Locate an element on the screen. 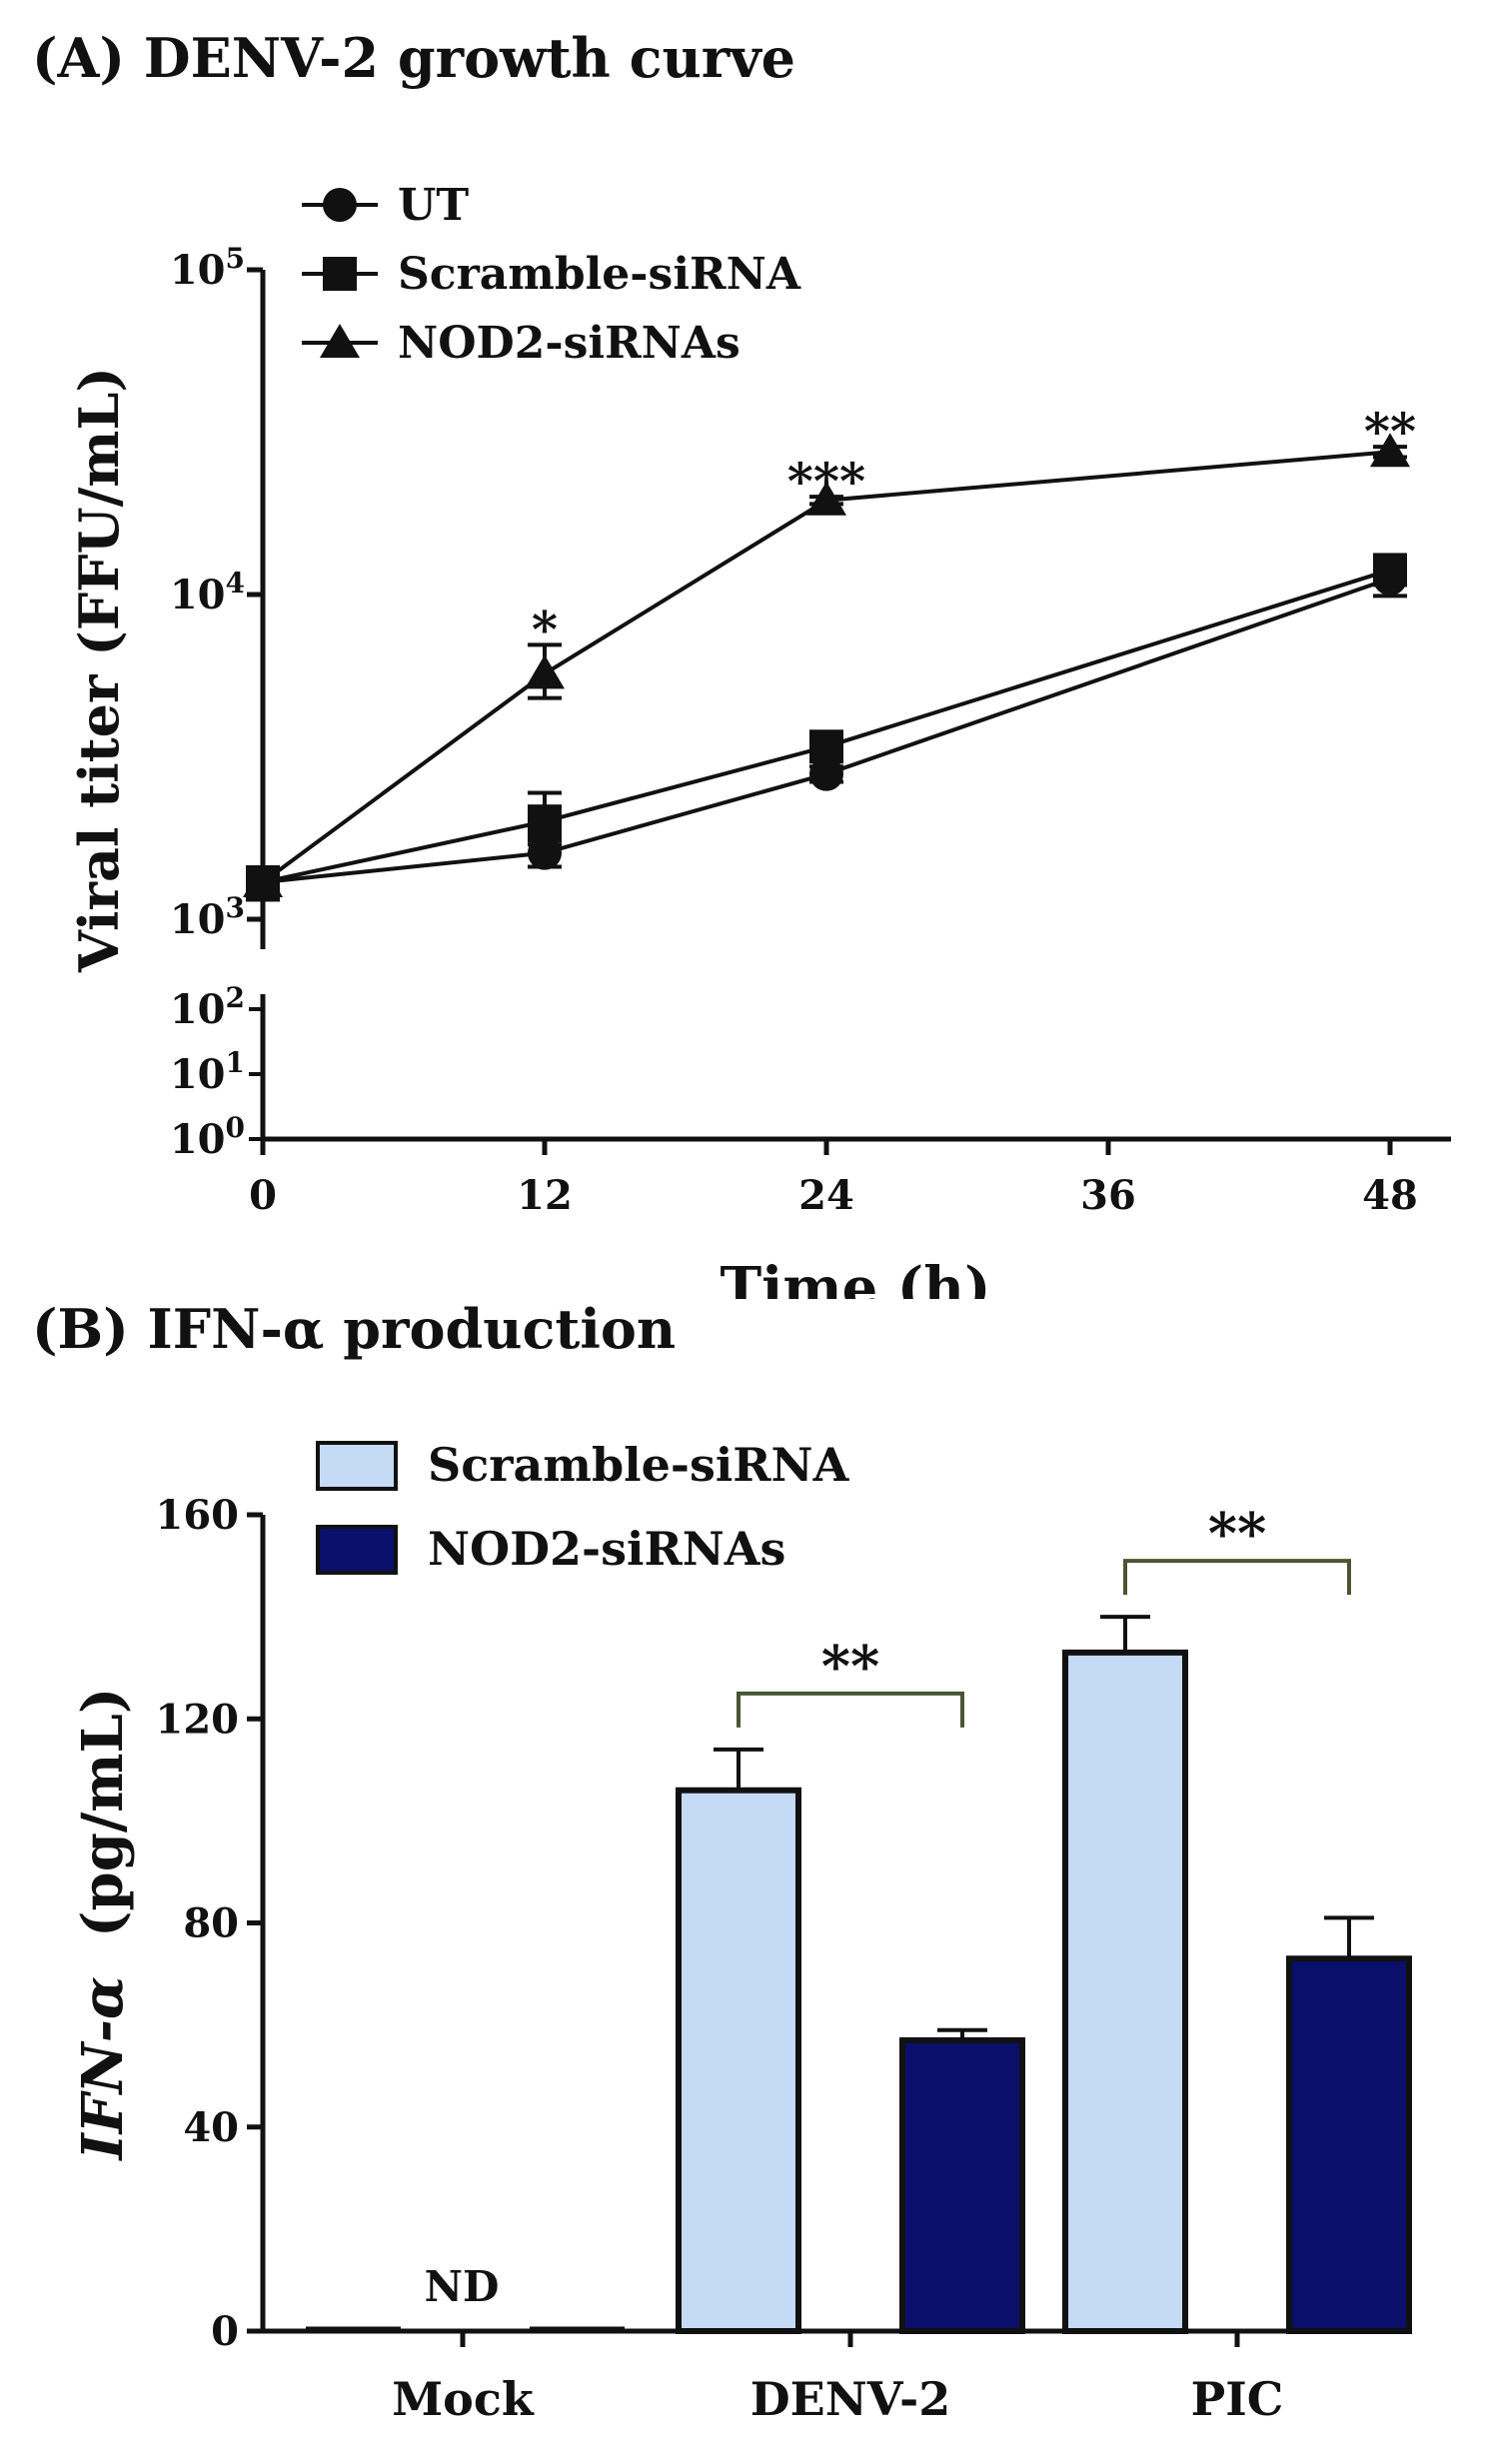 The image size is (1487, 2464). x-tick-label: 12 is located at coordinates (545, 1195).